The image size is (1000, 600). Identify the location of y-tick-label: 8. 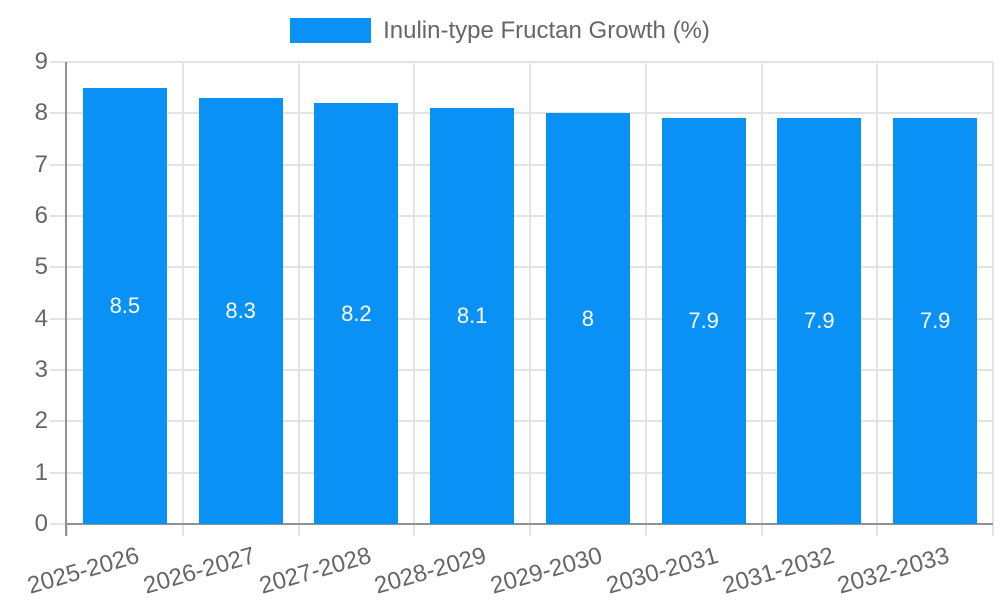
(41, 113).